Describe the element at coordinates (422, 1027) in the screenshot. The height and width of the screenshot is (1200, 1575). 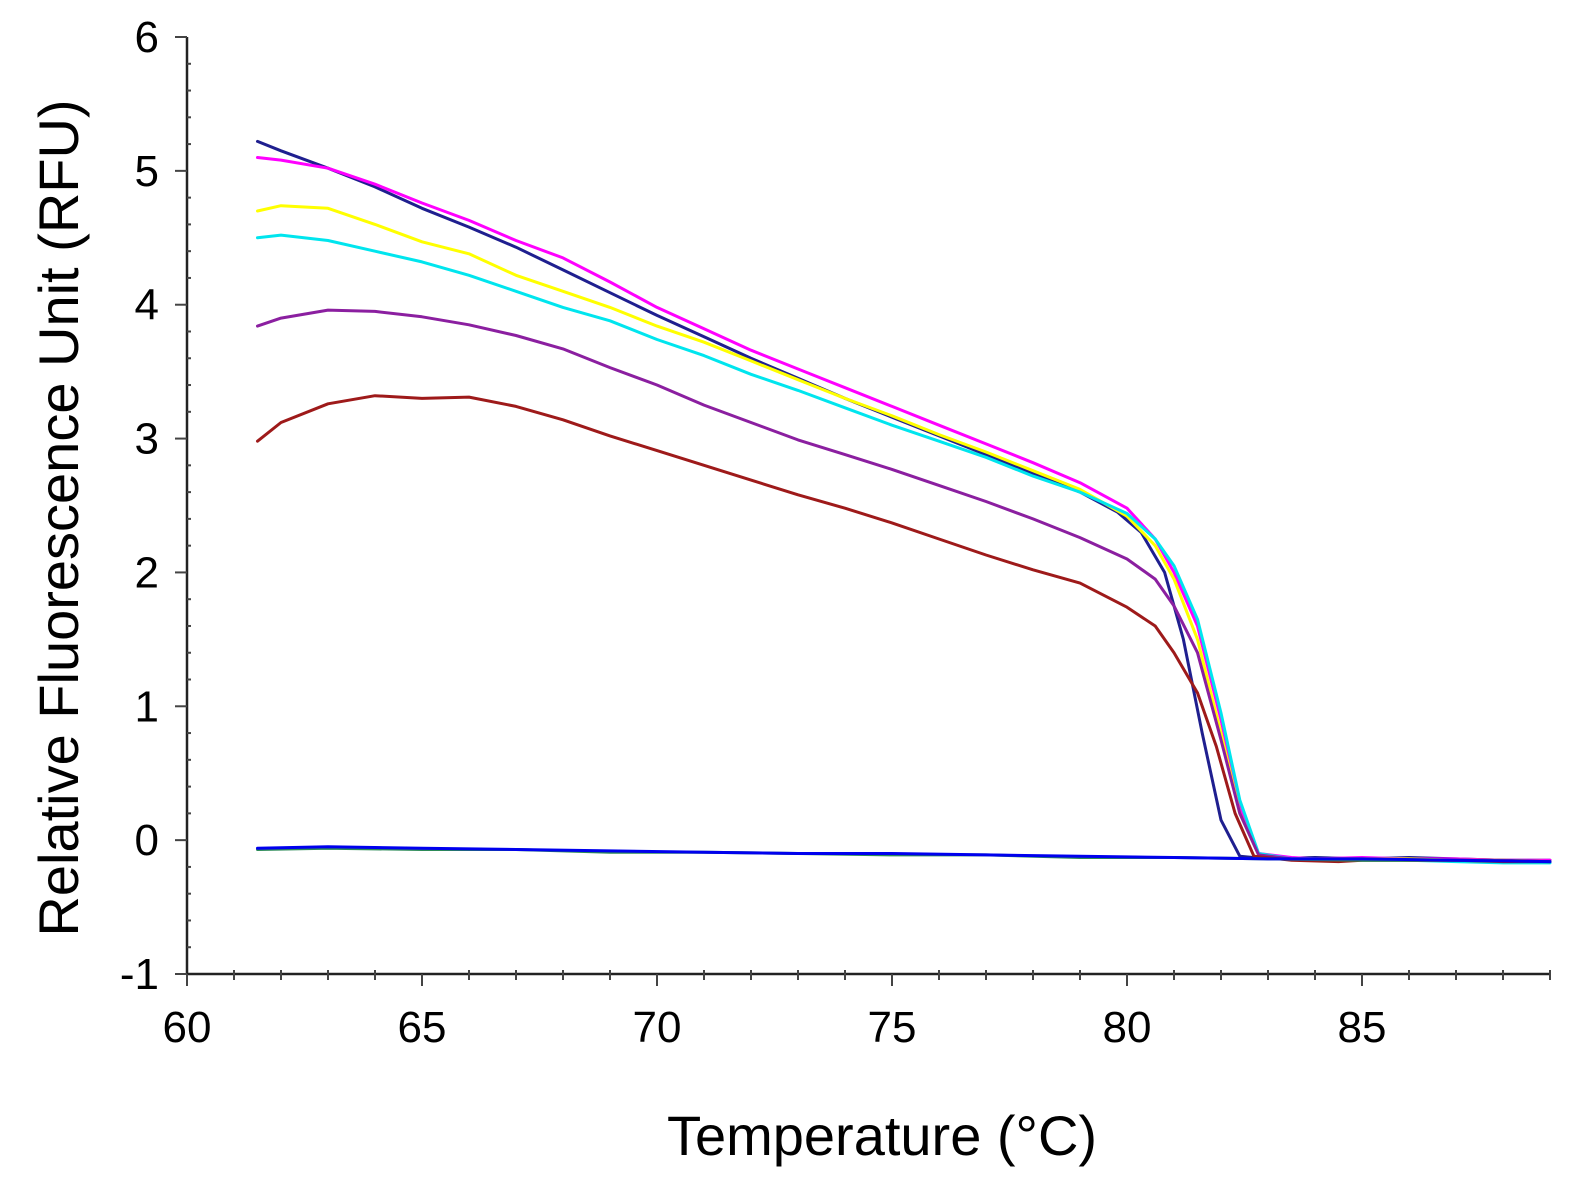
I see `x-tick-label: 65` at that location.